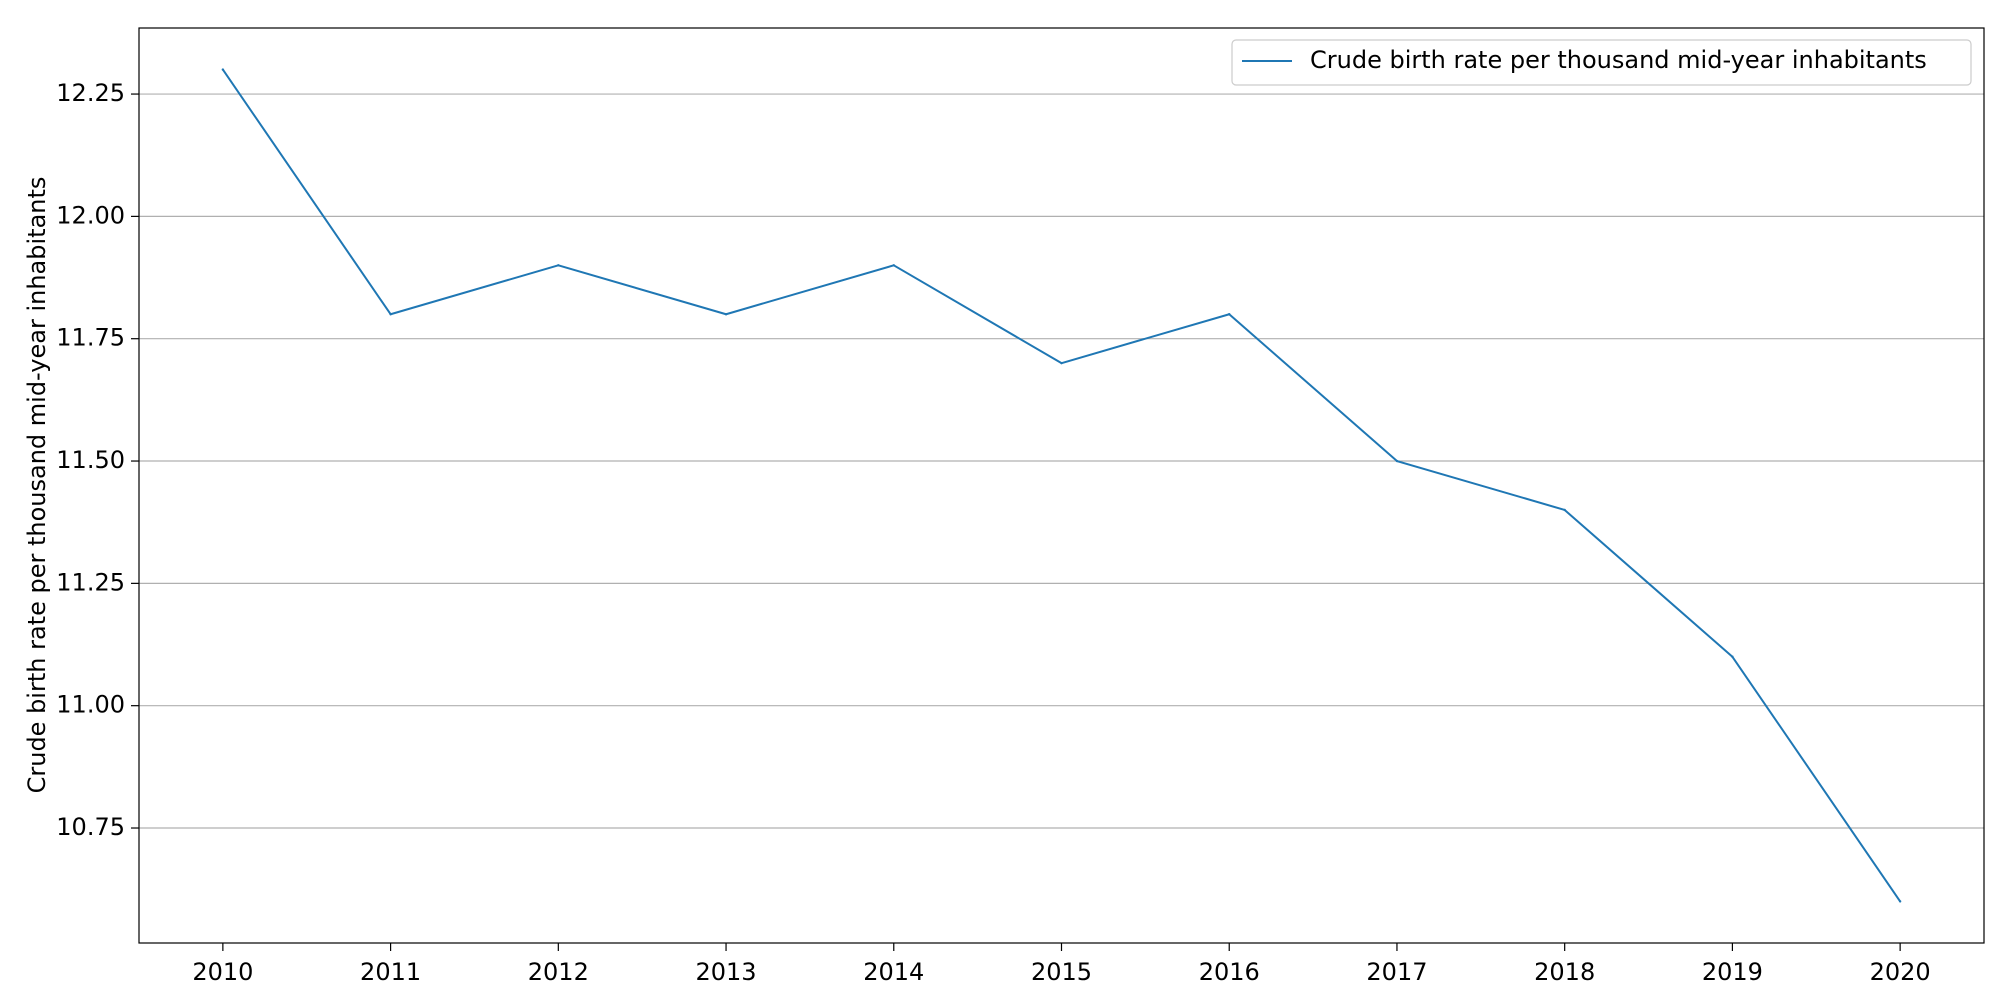  I want to click on x-tick-label: 2018, so click(1564, 972).